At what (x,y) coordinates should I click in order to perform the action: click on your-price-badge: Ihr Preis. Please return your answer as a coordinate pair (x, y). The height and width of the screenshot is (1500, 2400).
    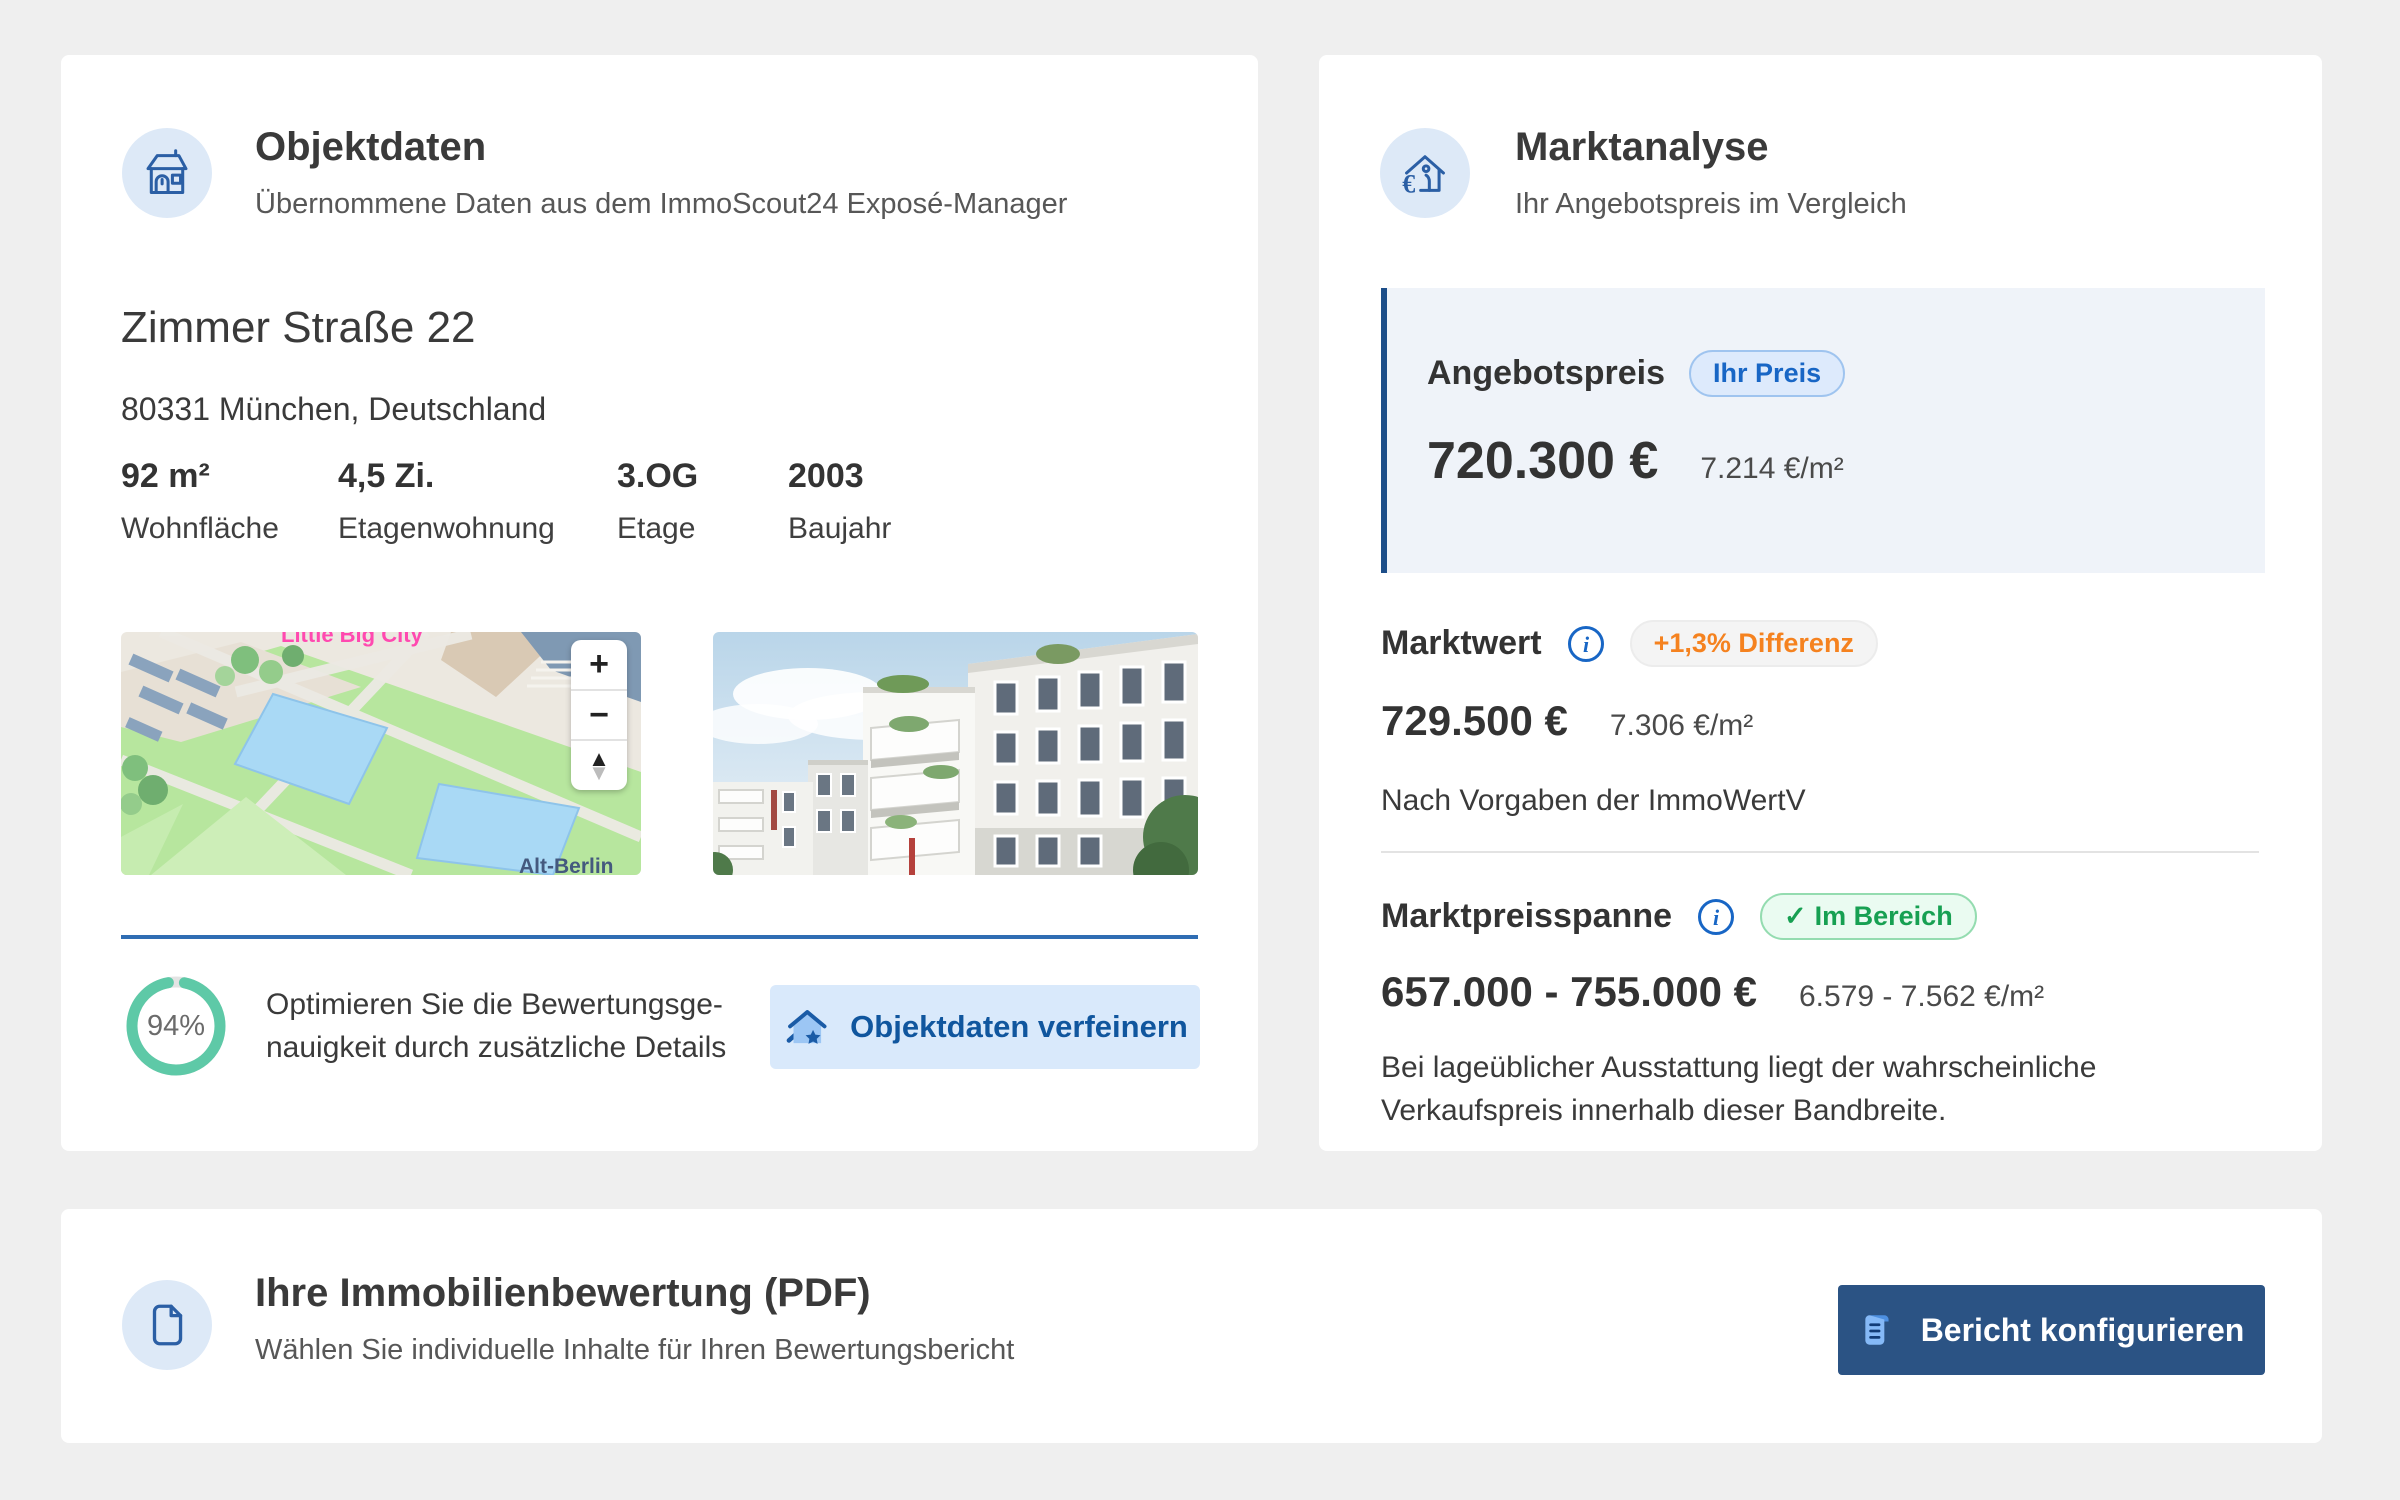
    Looking at the image, I should click on (1767, 373).